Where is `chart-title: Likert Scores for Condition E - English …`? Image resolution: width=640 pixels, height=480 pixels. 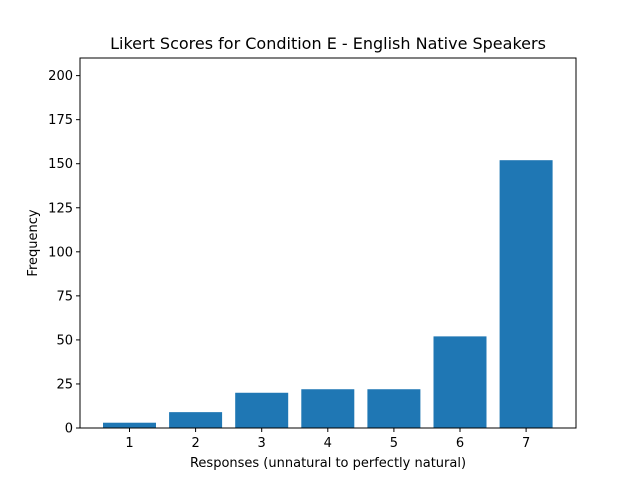 chart-title: Likert Scores for Condition E - English … is located at coordinates (328, 43).